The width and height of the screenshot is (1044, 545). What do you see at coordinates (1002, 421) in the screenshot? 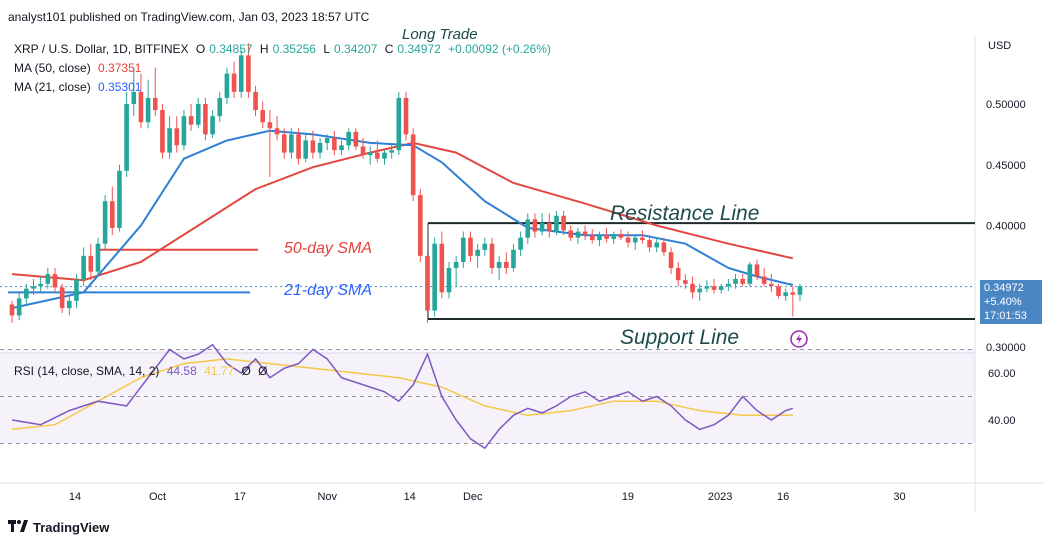
I see `rsi-tick-label: 40.00` at bounding box center [1002, 421].